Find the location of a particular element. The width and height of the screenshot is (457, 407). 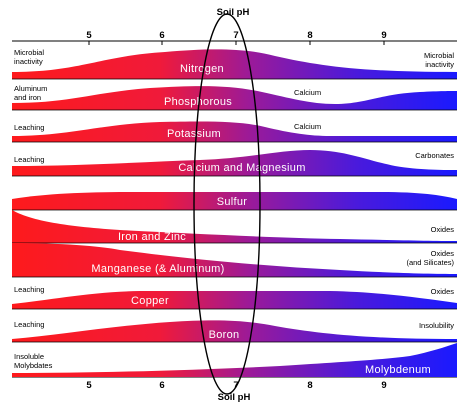

row-phosphorous: Phosphorous Aluminum and iron Calcium is located at coordinates (234, 97).